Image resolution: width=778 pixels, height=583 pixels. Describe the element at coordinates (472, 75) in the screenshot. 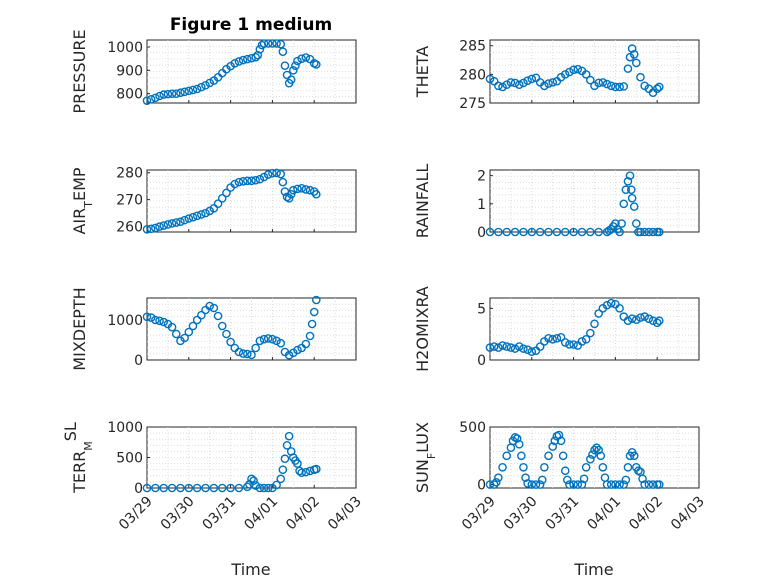

I see `y-tick-label: 280` at that location.